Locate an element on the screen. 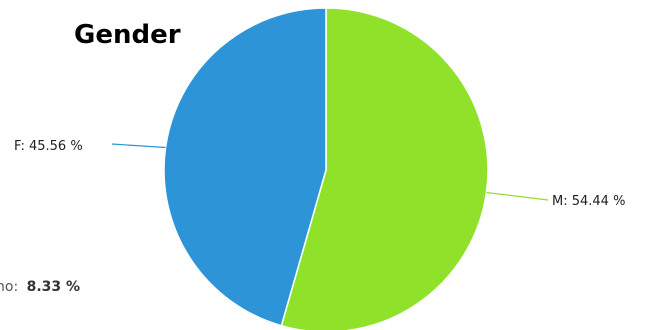 The width and height of the screenshot is (658, 330). cropped-annotation-value: 8.33 % is located at coordinates (53, 287).